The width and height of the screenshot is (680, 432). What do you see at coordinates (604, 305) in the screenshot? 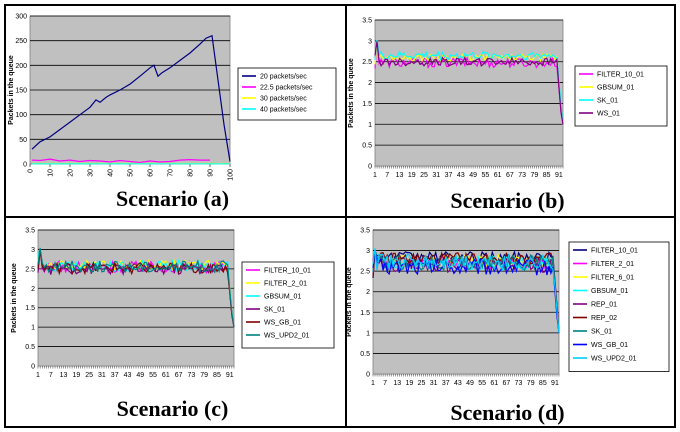
I see `legend-label: REP_01` at bounding box center [604, 305].